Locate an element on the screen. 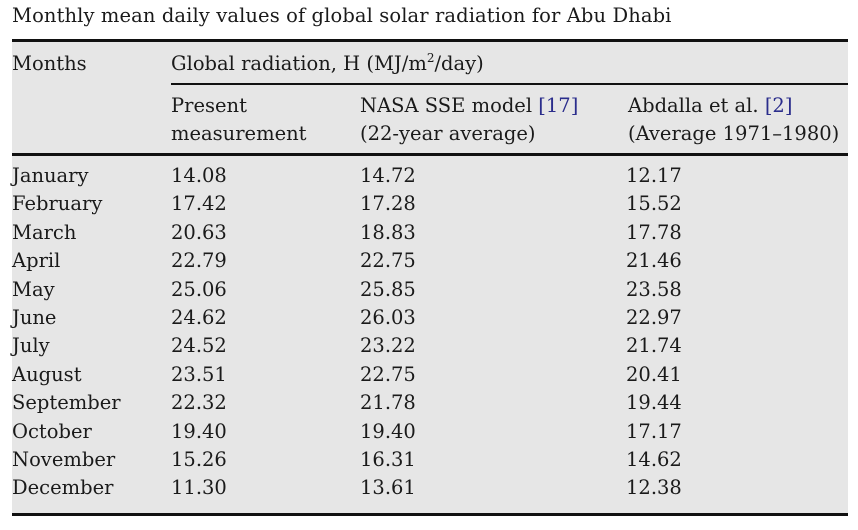 The width and height of the screenshot is (858, 530). cell-present: 22.32 is located at coordinates (199, 403).